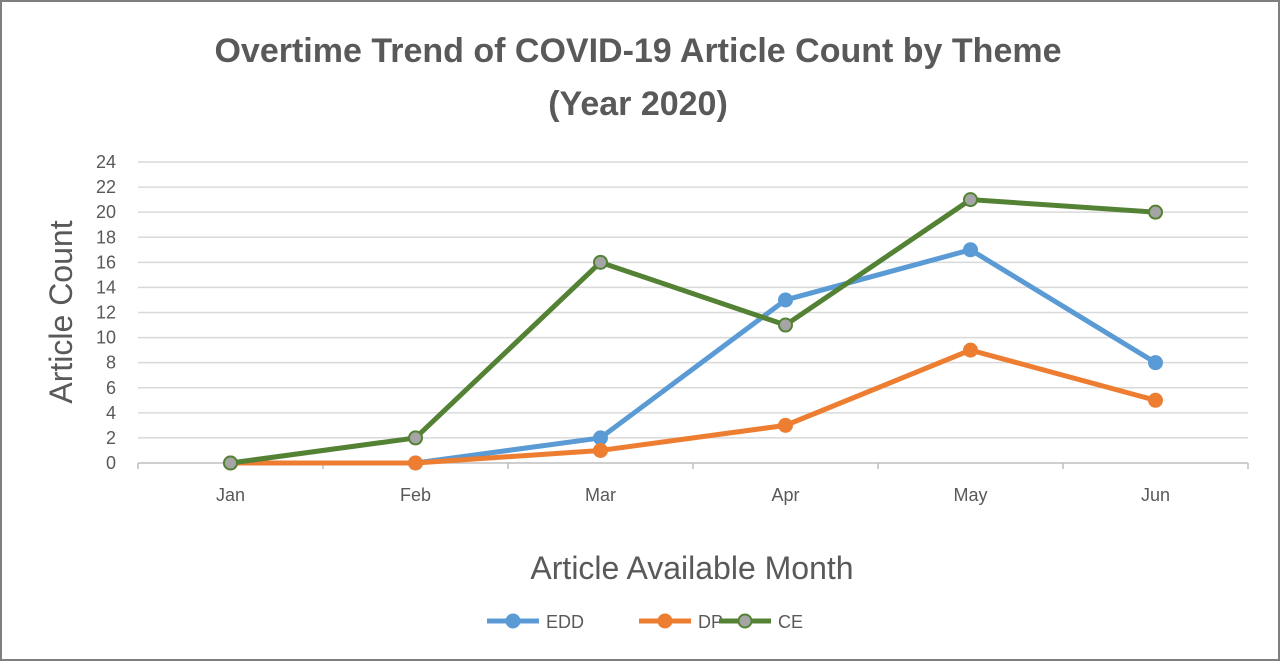 The height and width of the screenshot is (661, 1280). I want to click on y-tick-label: 18, so click(106, 237).